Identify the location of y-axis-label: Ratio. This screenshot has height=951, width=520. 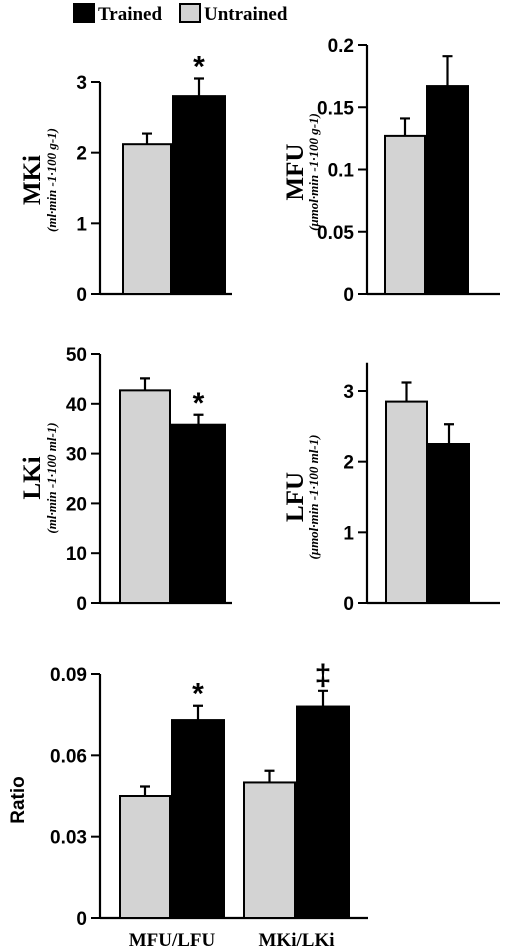
(18, 800).